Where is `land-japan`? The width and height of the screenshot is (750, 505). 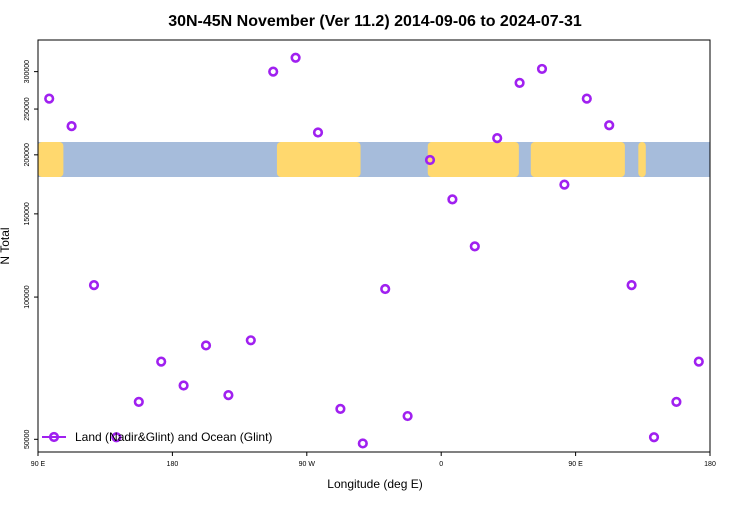 land-japan is located at coordinates (642, 159).